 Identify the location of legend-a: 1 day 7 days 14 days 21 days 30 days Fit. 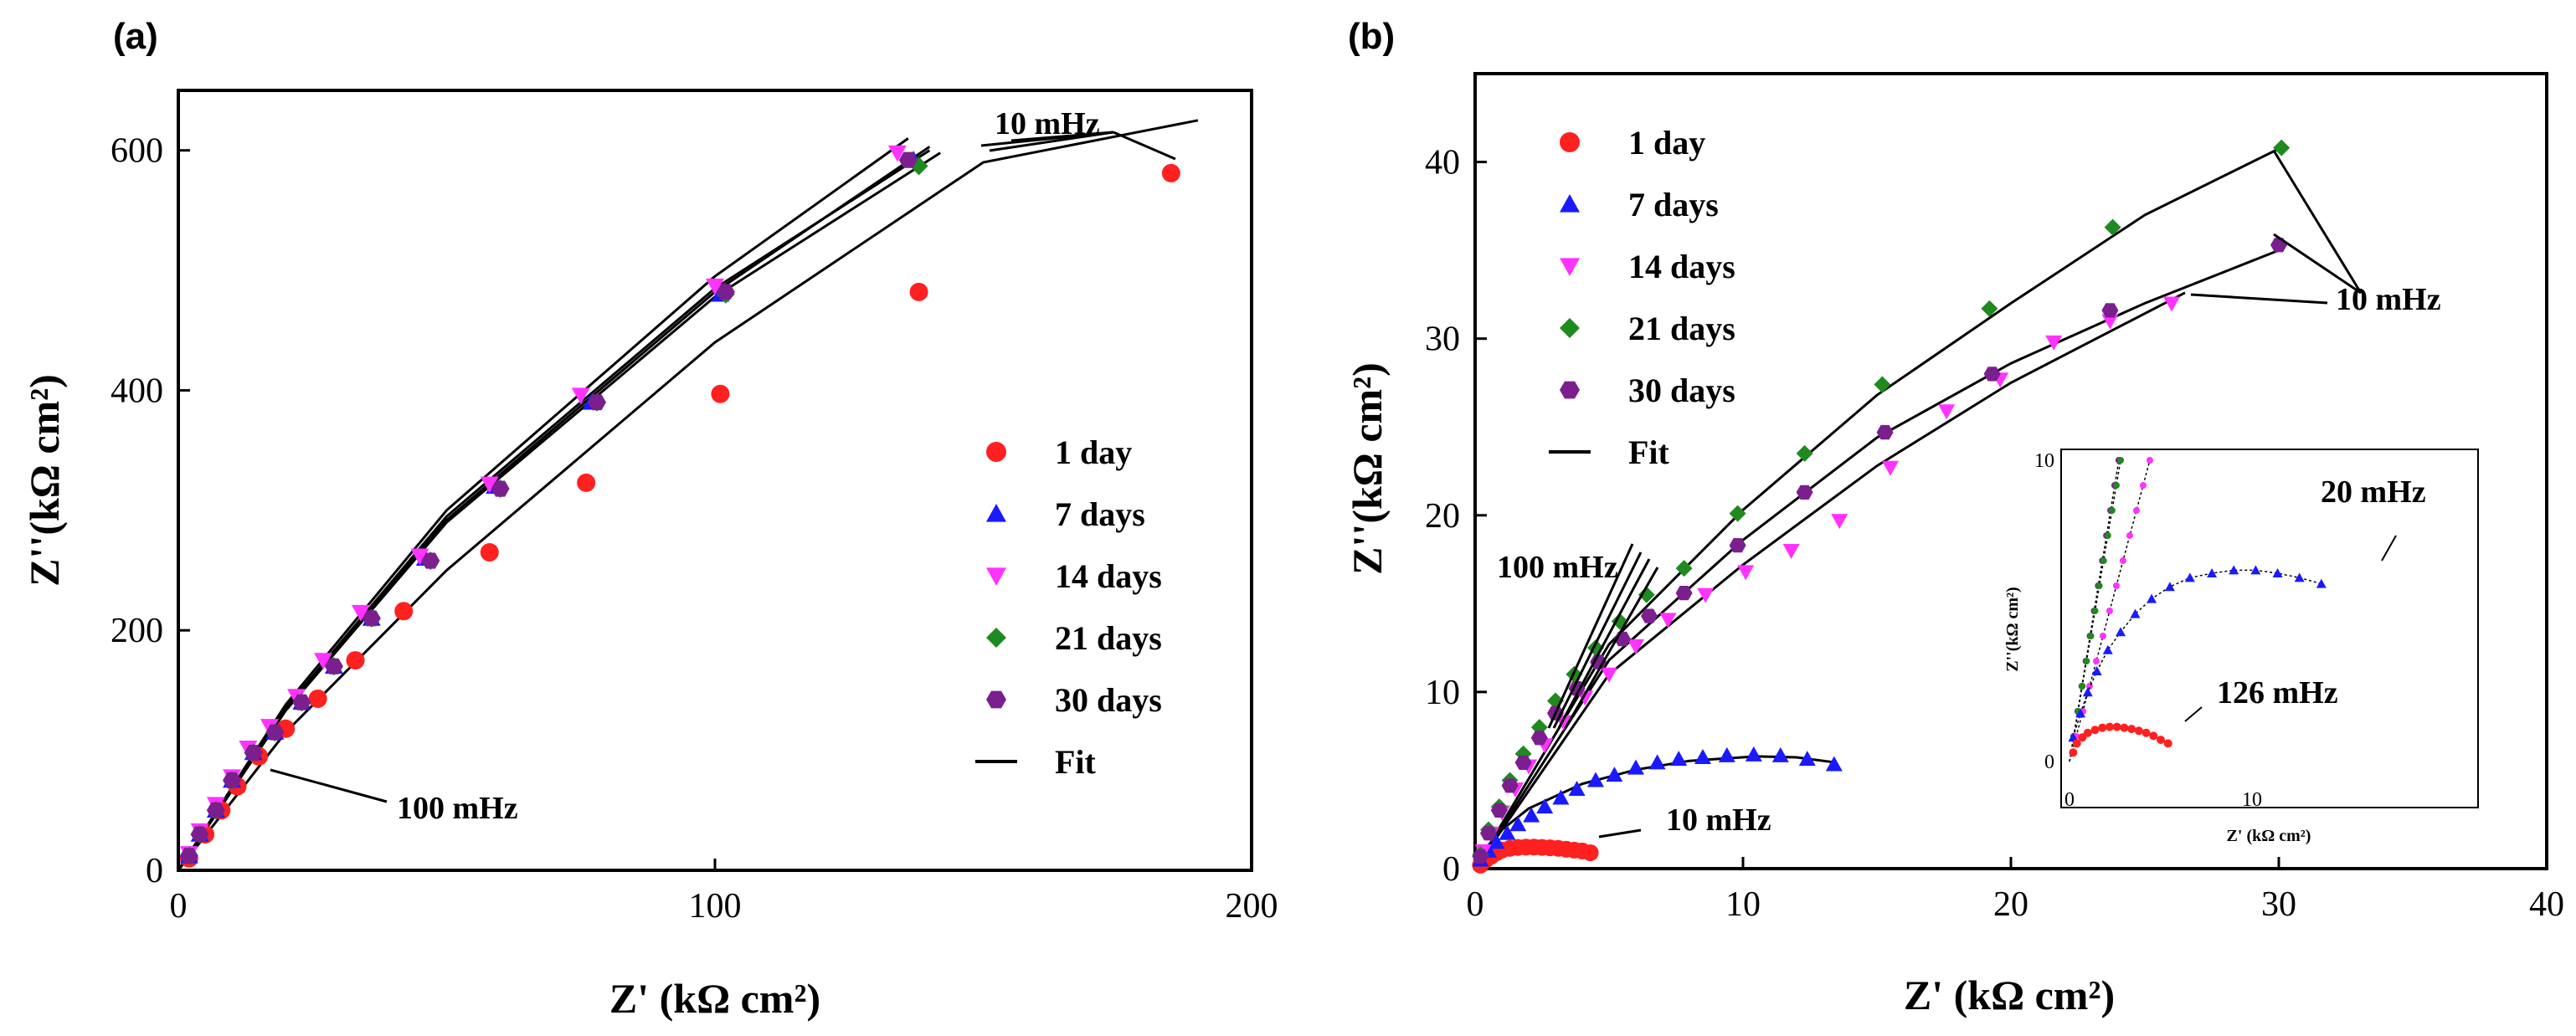
(1068, 607).